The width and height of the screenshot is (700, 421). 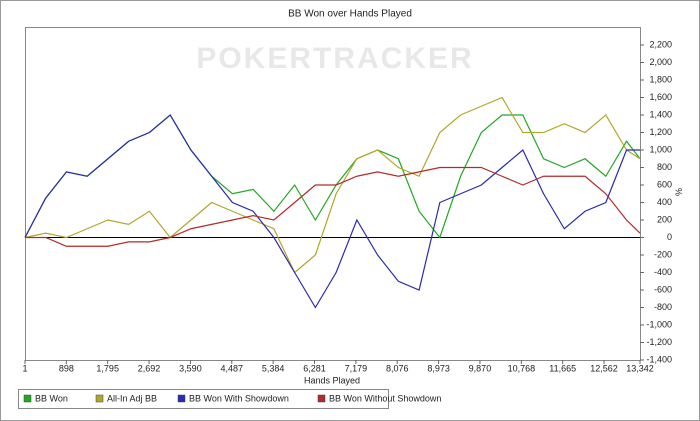 What do you see at coordinates (669, 237) in the screenshot?
I see `y-tick-label: 0` at bounding box center [669, 237].